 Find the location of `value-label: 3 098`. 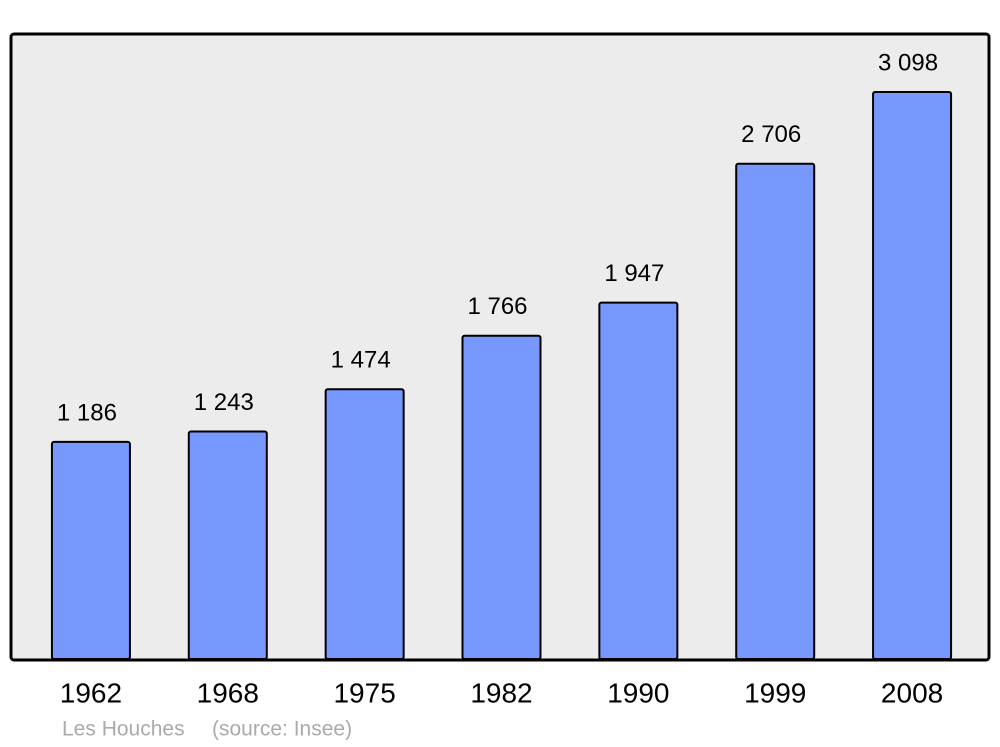

value-label: 3 098 is located at coordinates (908, 62).